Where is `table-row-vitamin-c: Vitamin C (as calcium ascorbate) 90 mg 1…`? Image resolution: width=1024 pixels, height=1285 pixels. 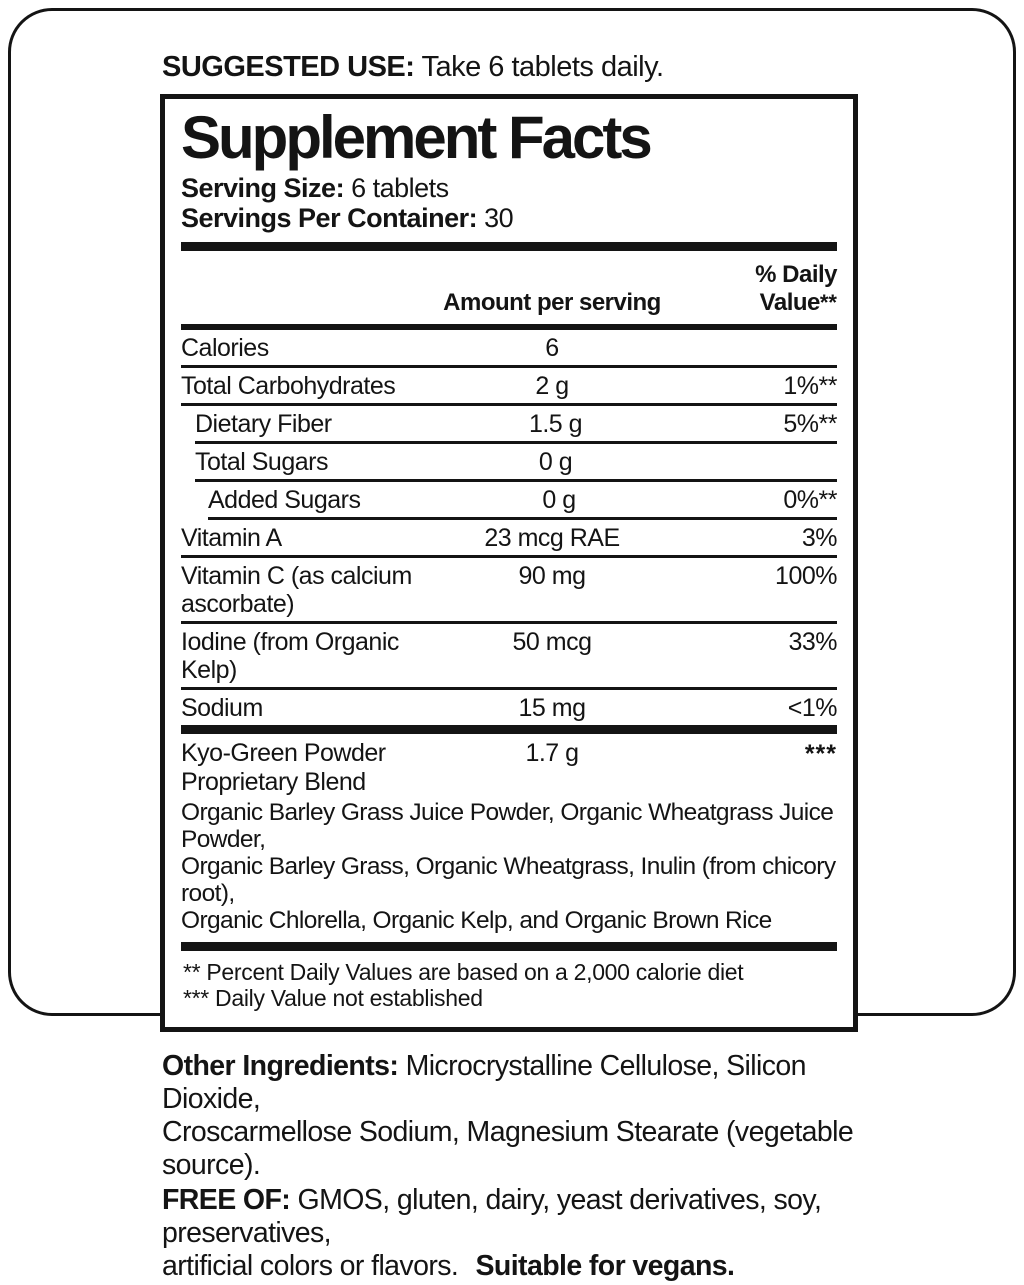
table-row-vitamin-c: Vitamin C (as calcium ascorbate) 90 mg 1… is located at coordinates (509, 591).